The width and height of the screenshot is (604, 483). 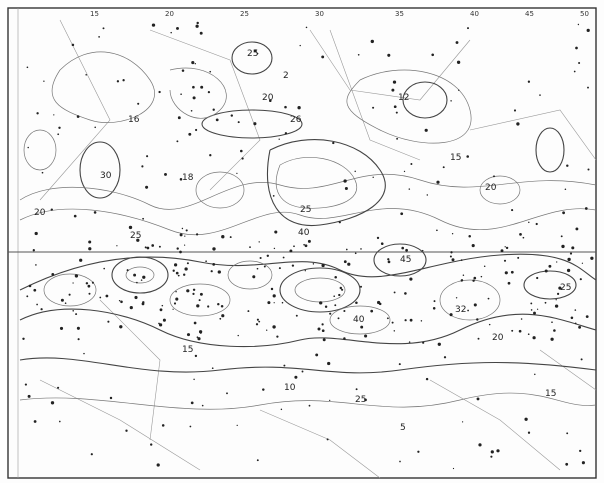 I want to click on top-tick-labels: 15 20 25 30 35 40 45 50, so click(x=339, y=14).